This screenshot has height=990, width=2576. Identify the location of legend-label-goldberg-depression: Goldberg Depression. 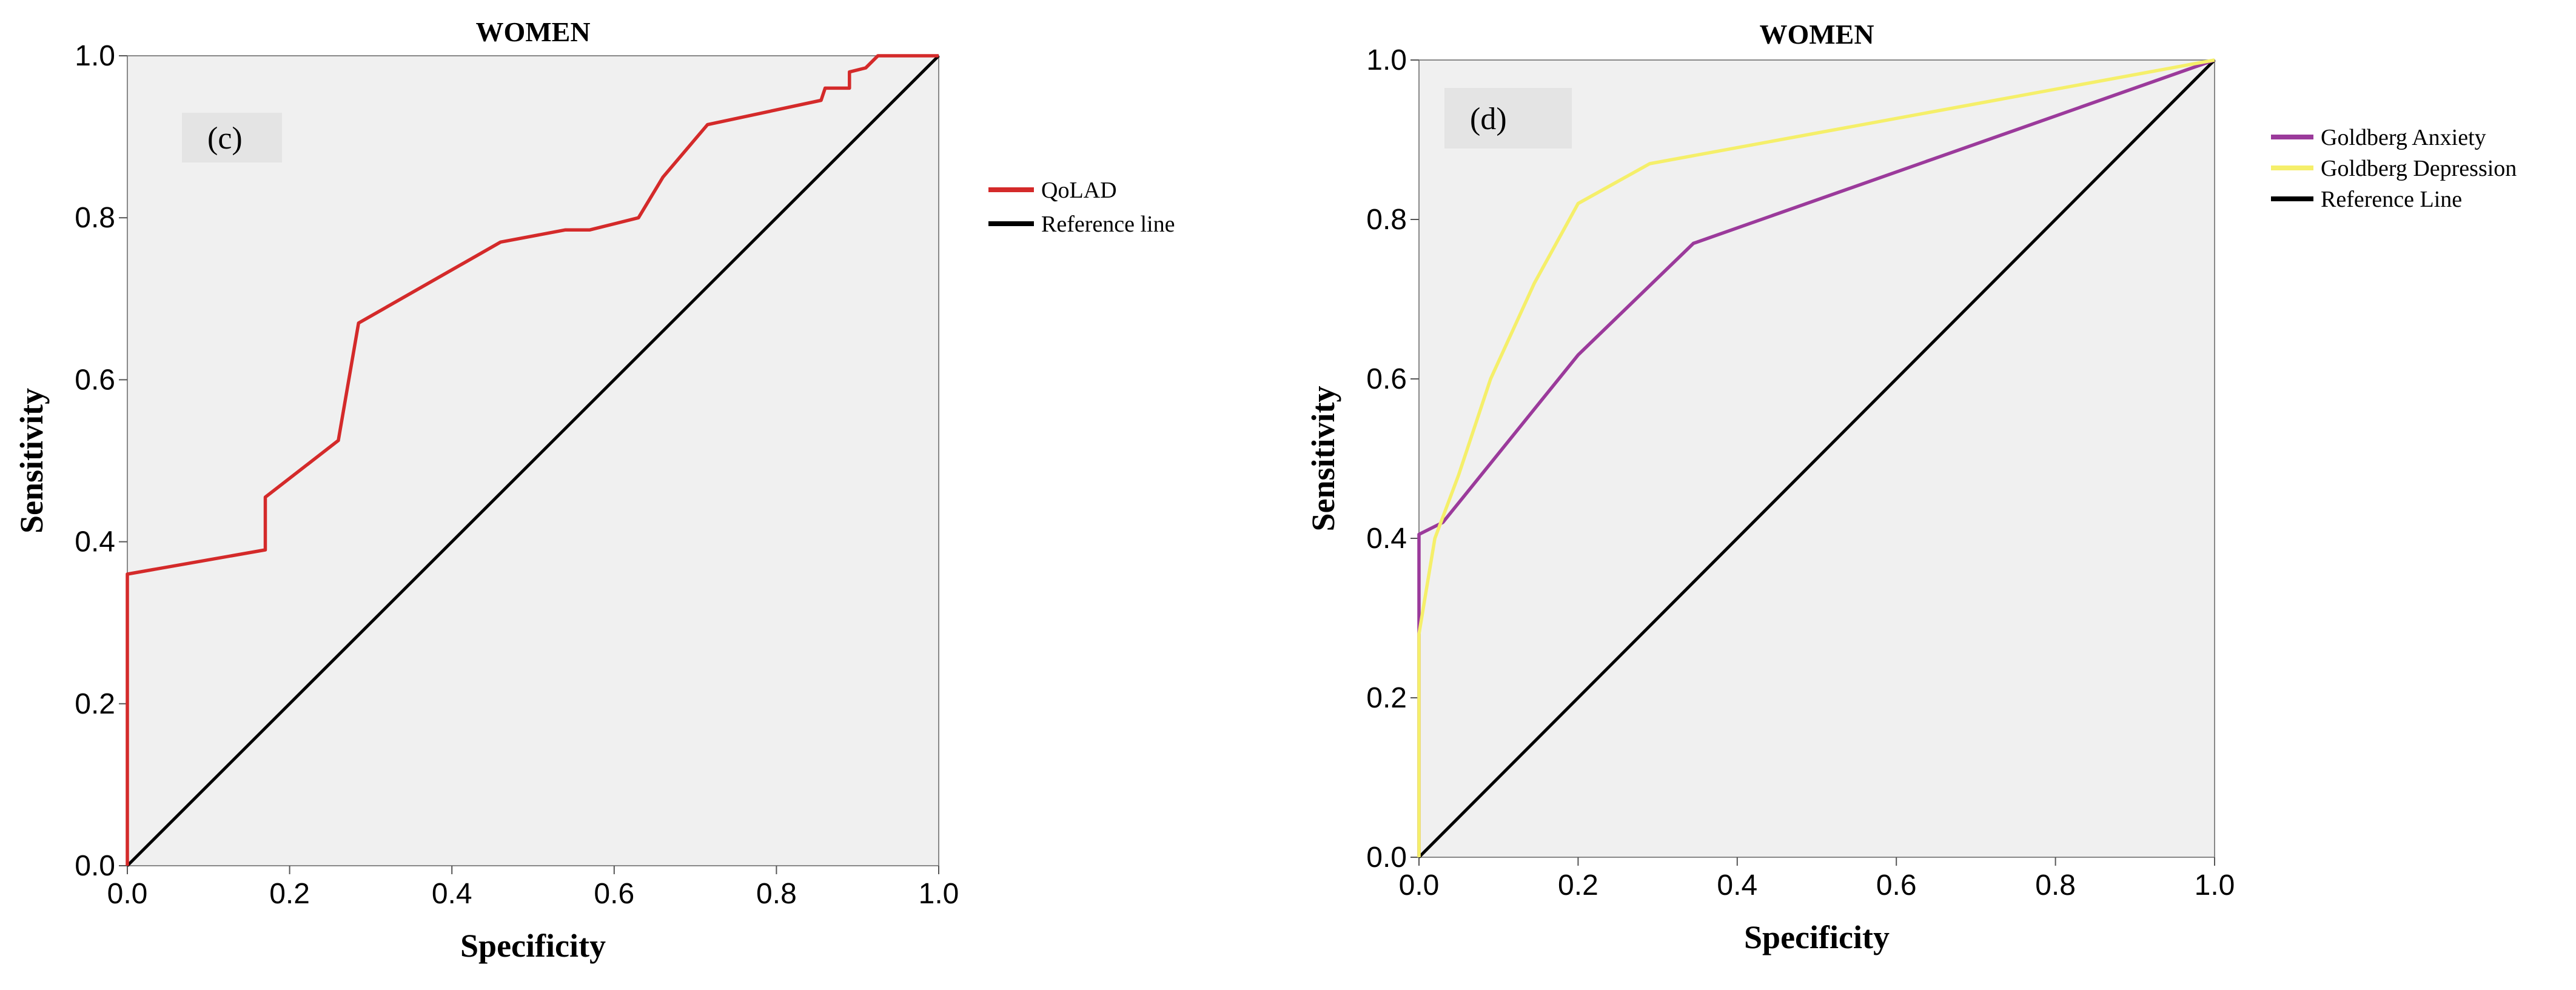
(2419, 168).